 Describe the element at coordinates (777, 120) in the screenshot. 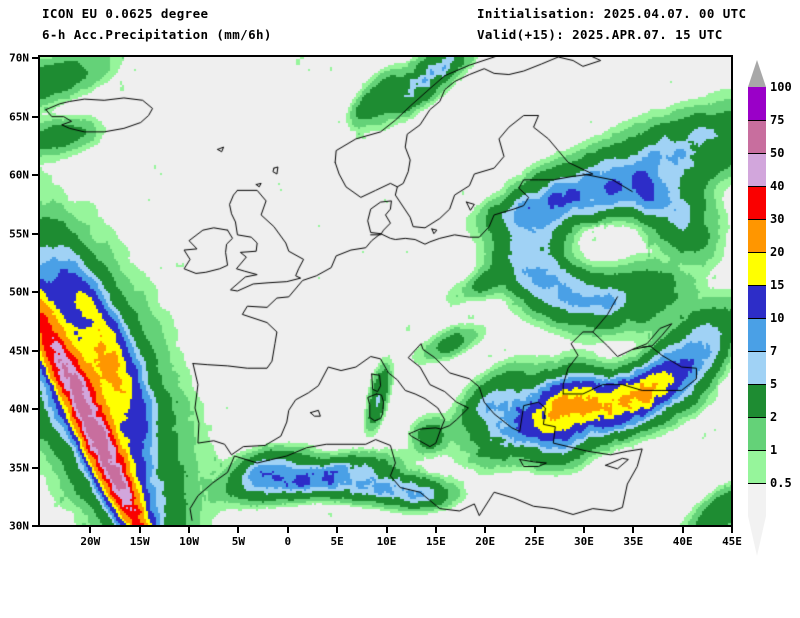

I see `colorbar-label-75: 75` at that location.